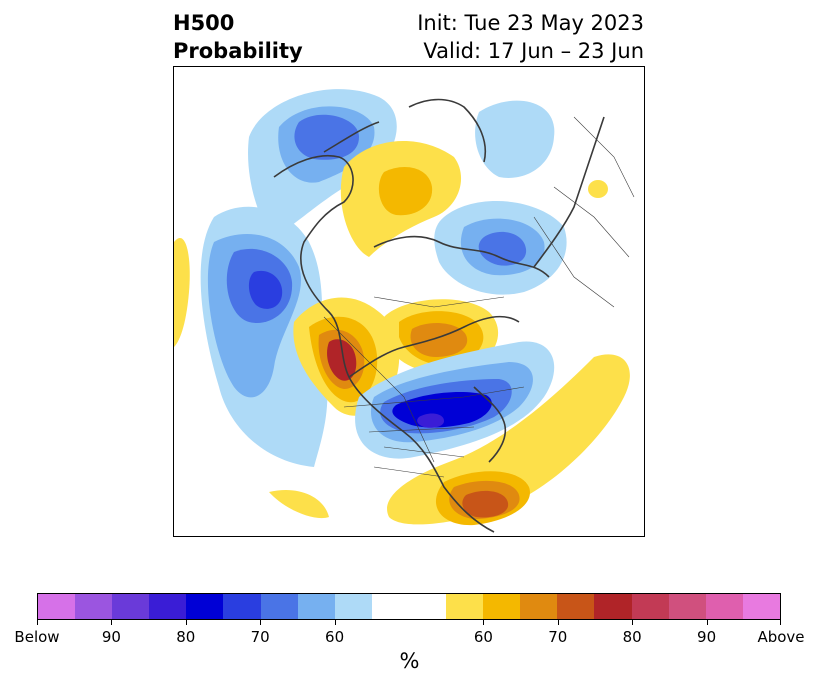  Describe the element at coordinates (182, 292) in the screenshot. I see `west-edge-high` at that location.